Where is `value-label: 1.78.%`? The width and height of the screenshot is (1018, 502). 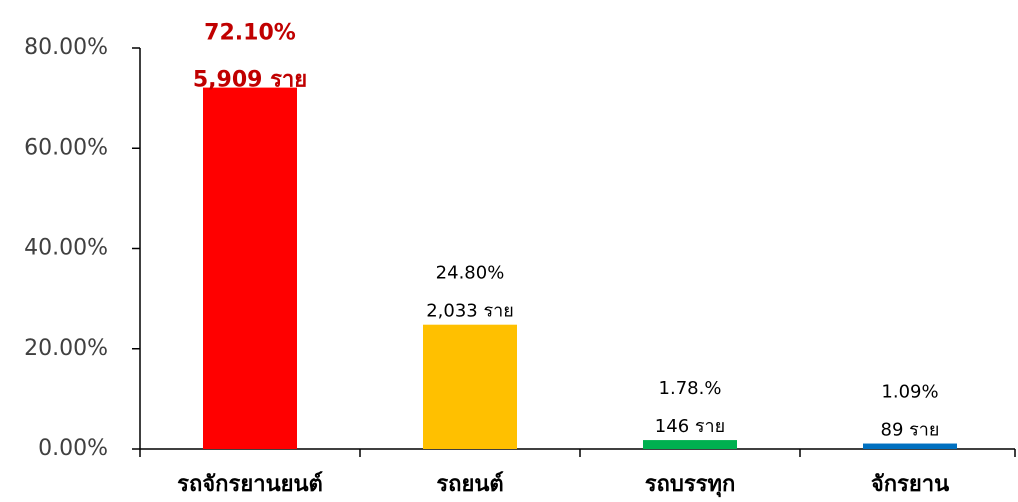 value-label: 1.78.% is located at coordinates (690, 388).